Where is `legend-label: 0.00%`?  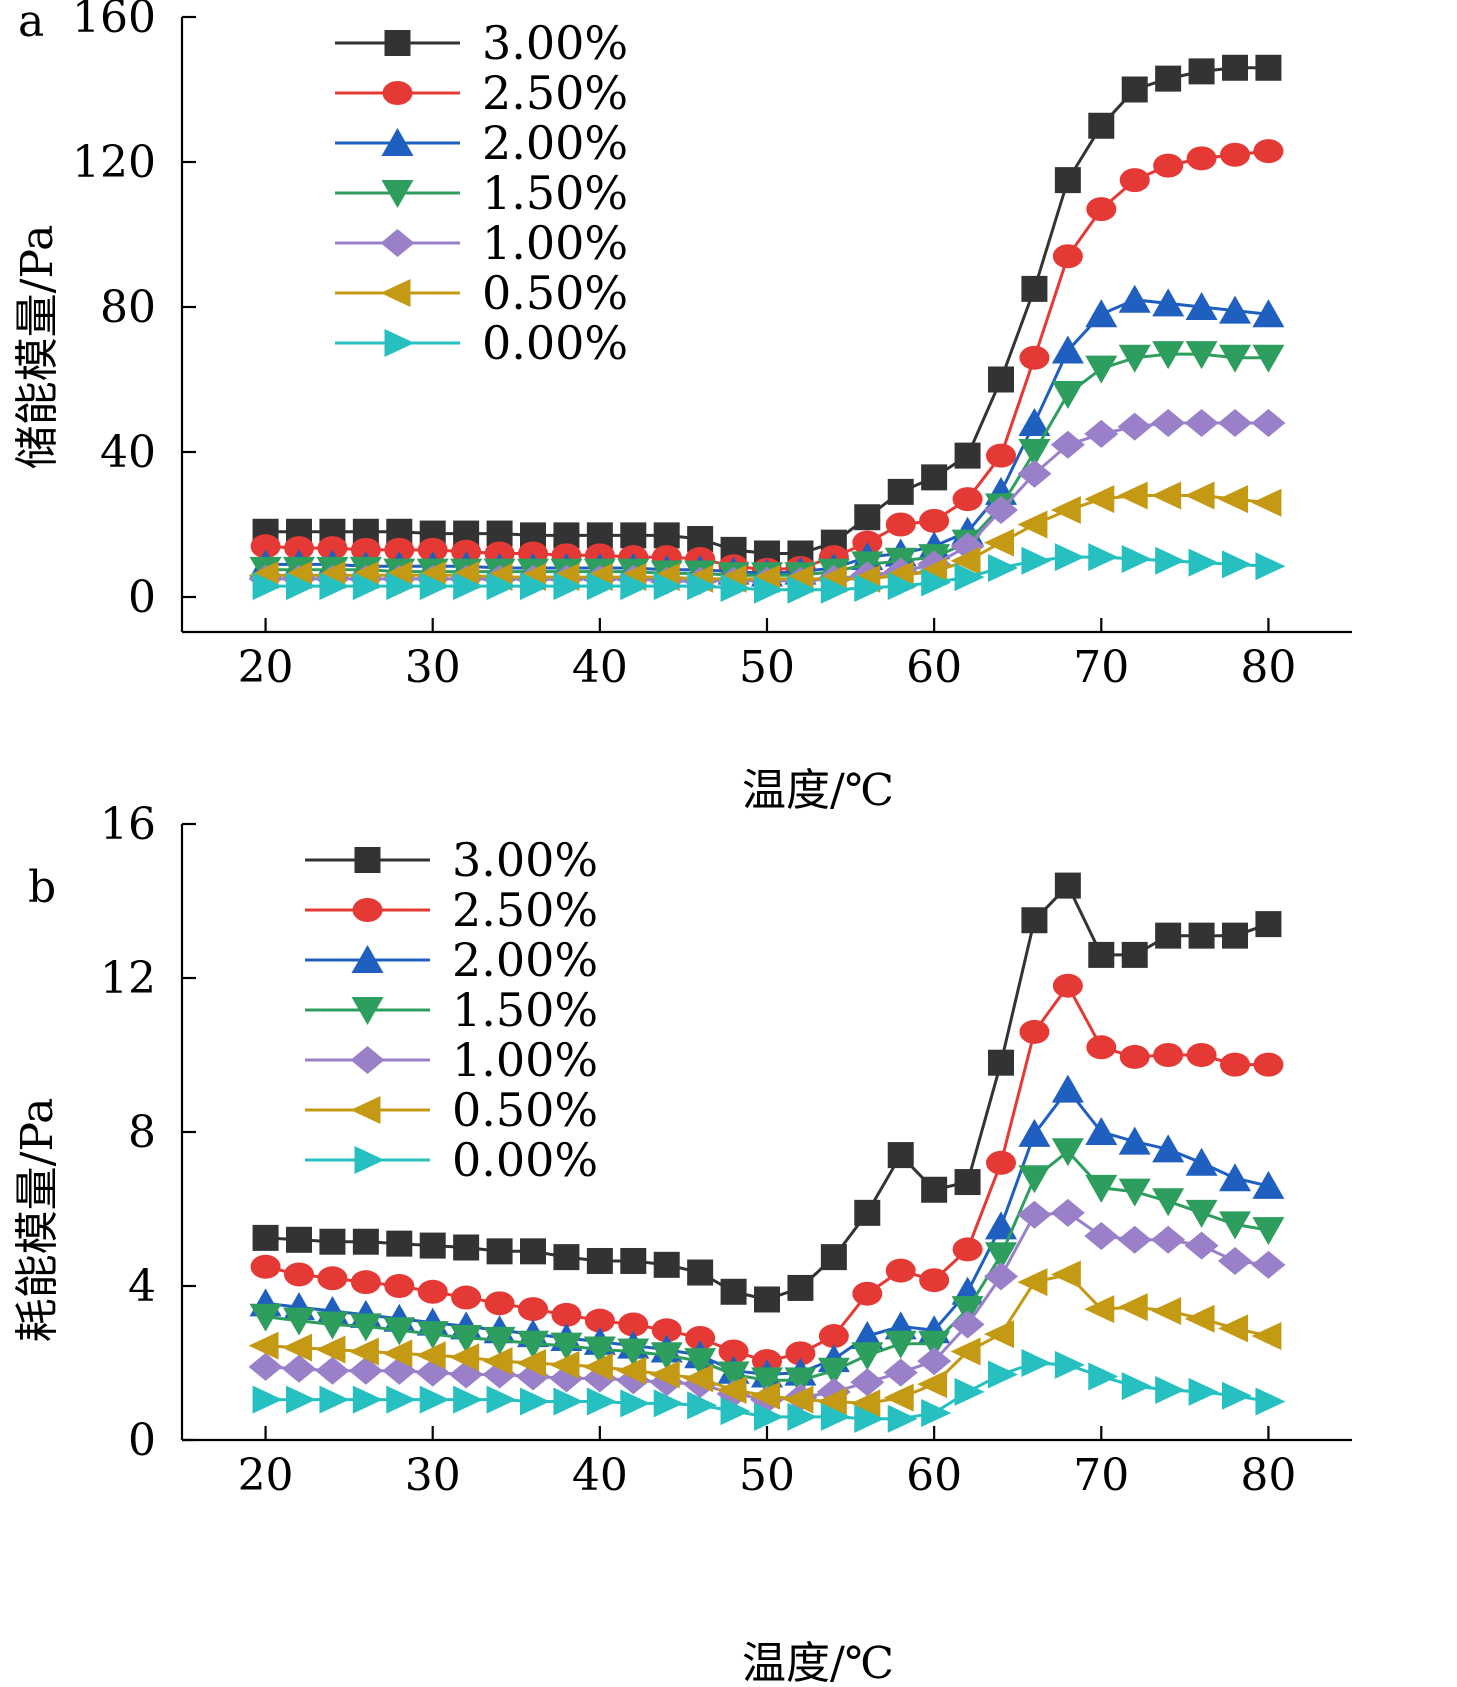 legend-label: 0.00% is located at coordinates (525, 1160).